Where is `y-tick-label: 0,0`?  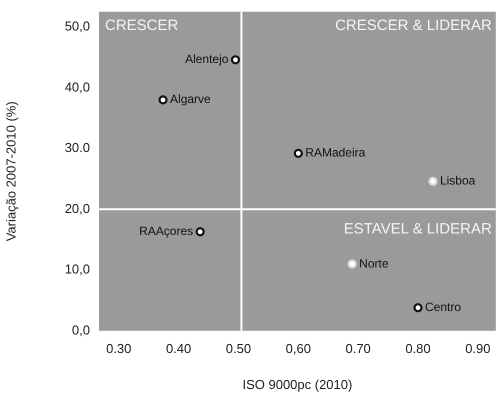
y-tick-label: 0,0 is located at coordinates (81, 330).